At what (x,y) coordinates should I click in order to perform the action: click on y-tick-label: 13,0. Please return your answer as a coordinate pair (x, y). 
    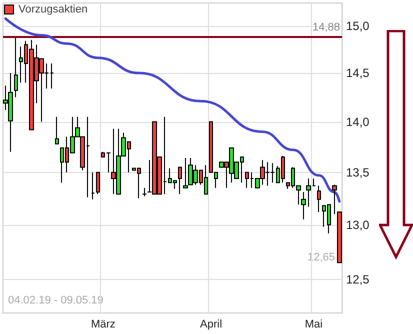
    Looking at the image, I should click on (358, 225).